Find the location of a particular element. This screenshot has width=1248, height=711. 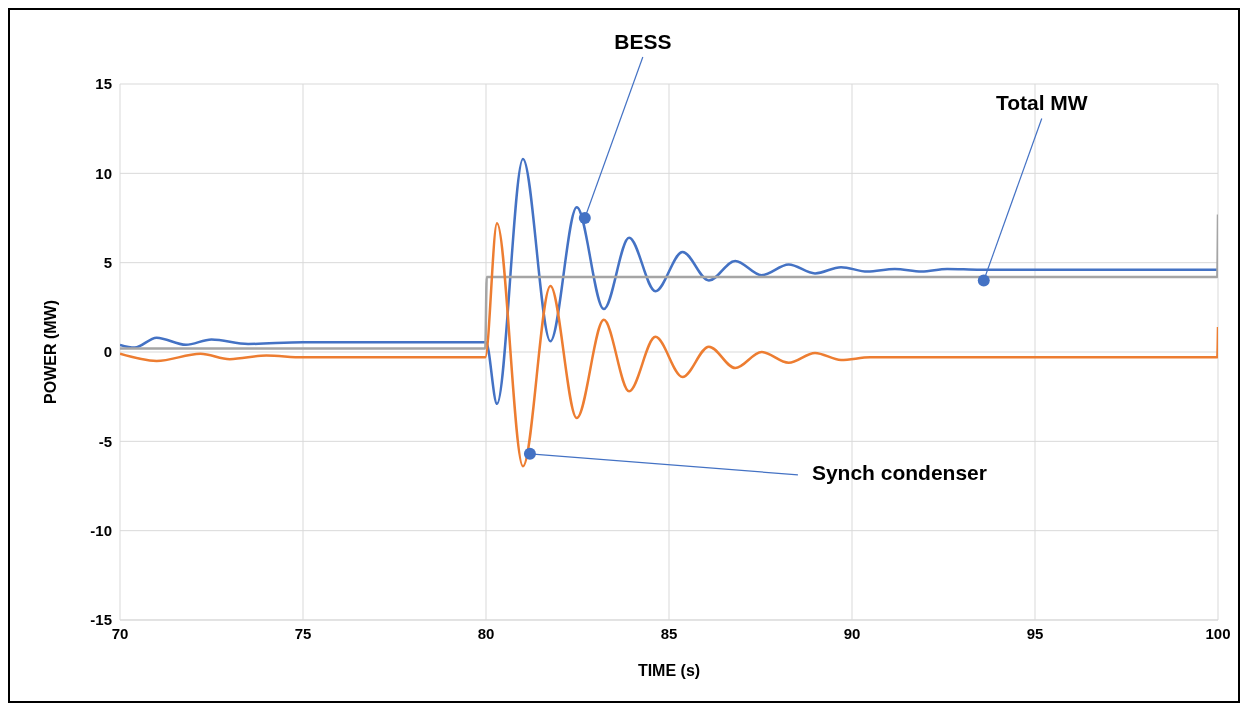

x-axis-title: TIME (s) is located at coordinates (669, 670).